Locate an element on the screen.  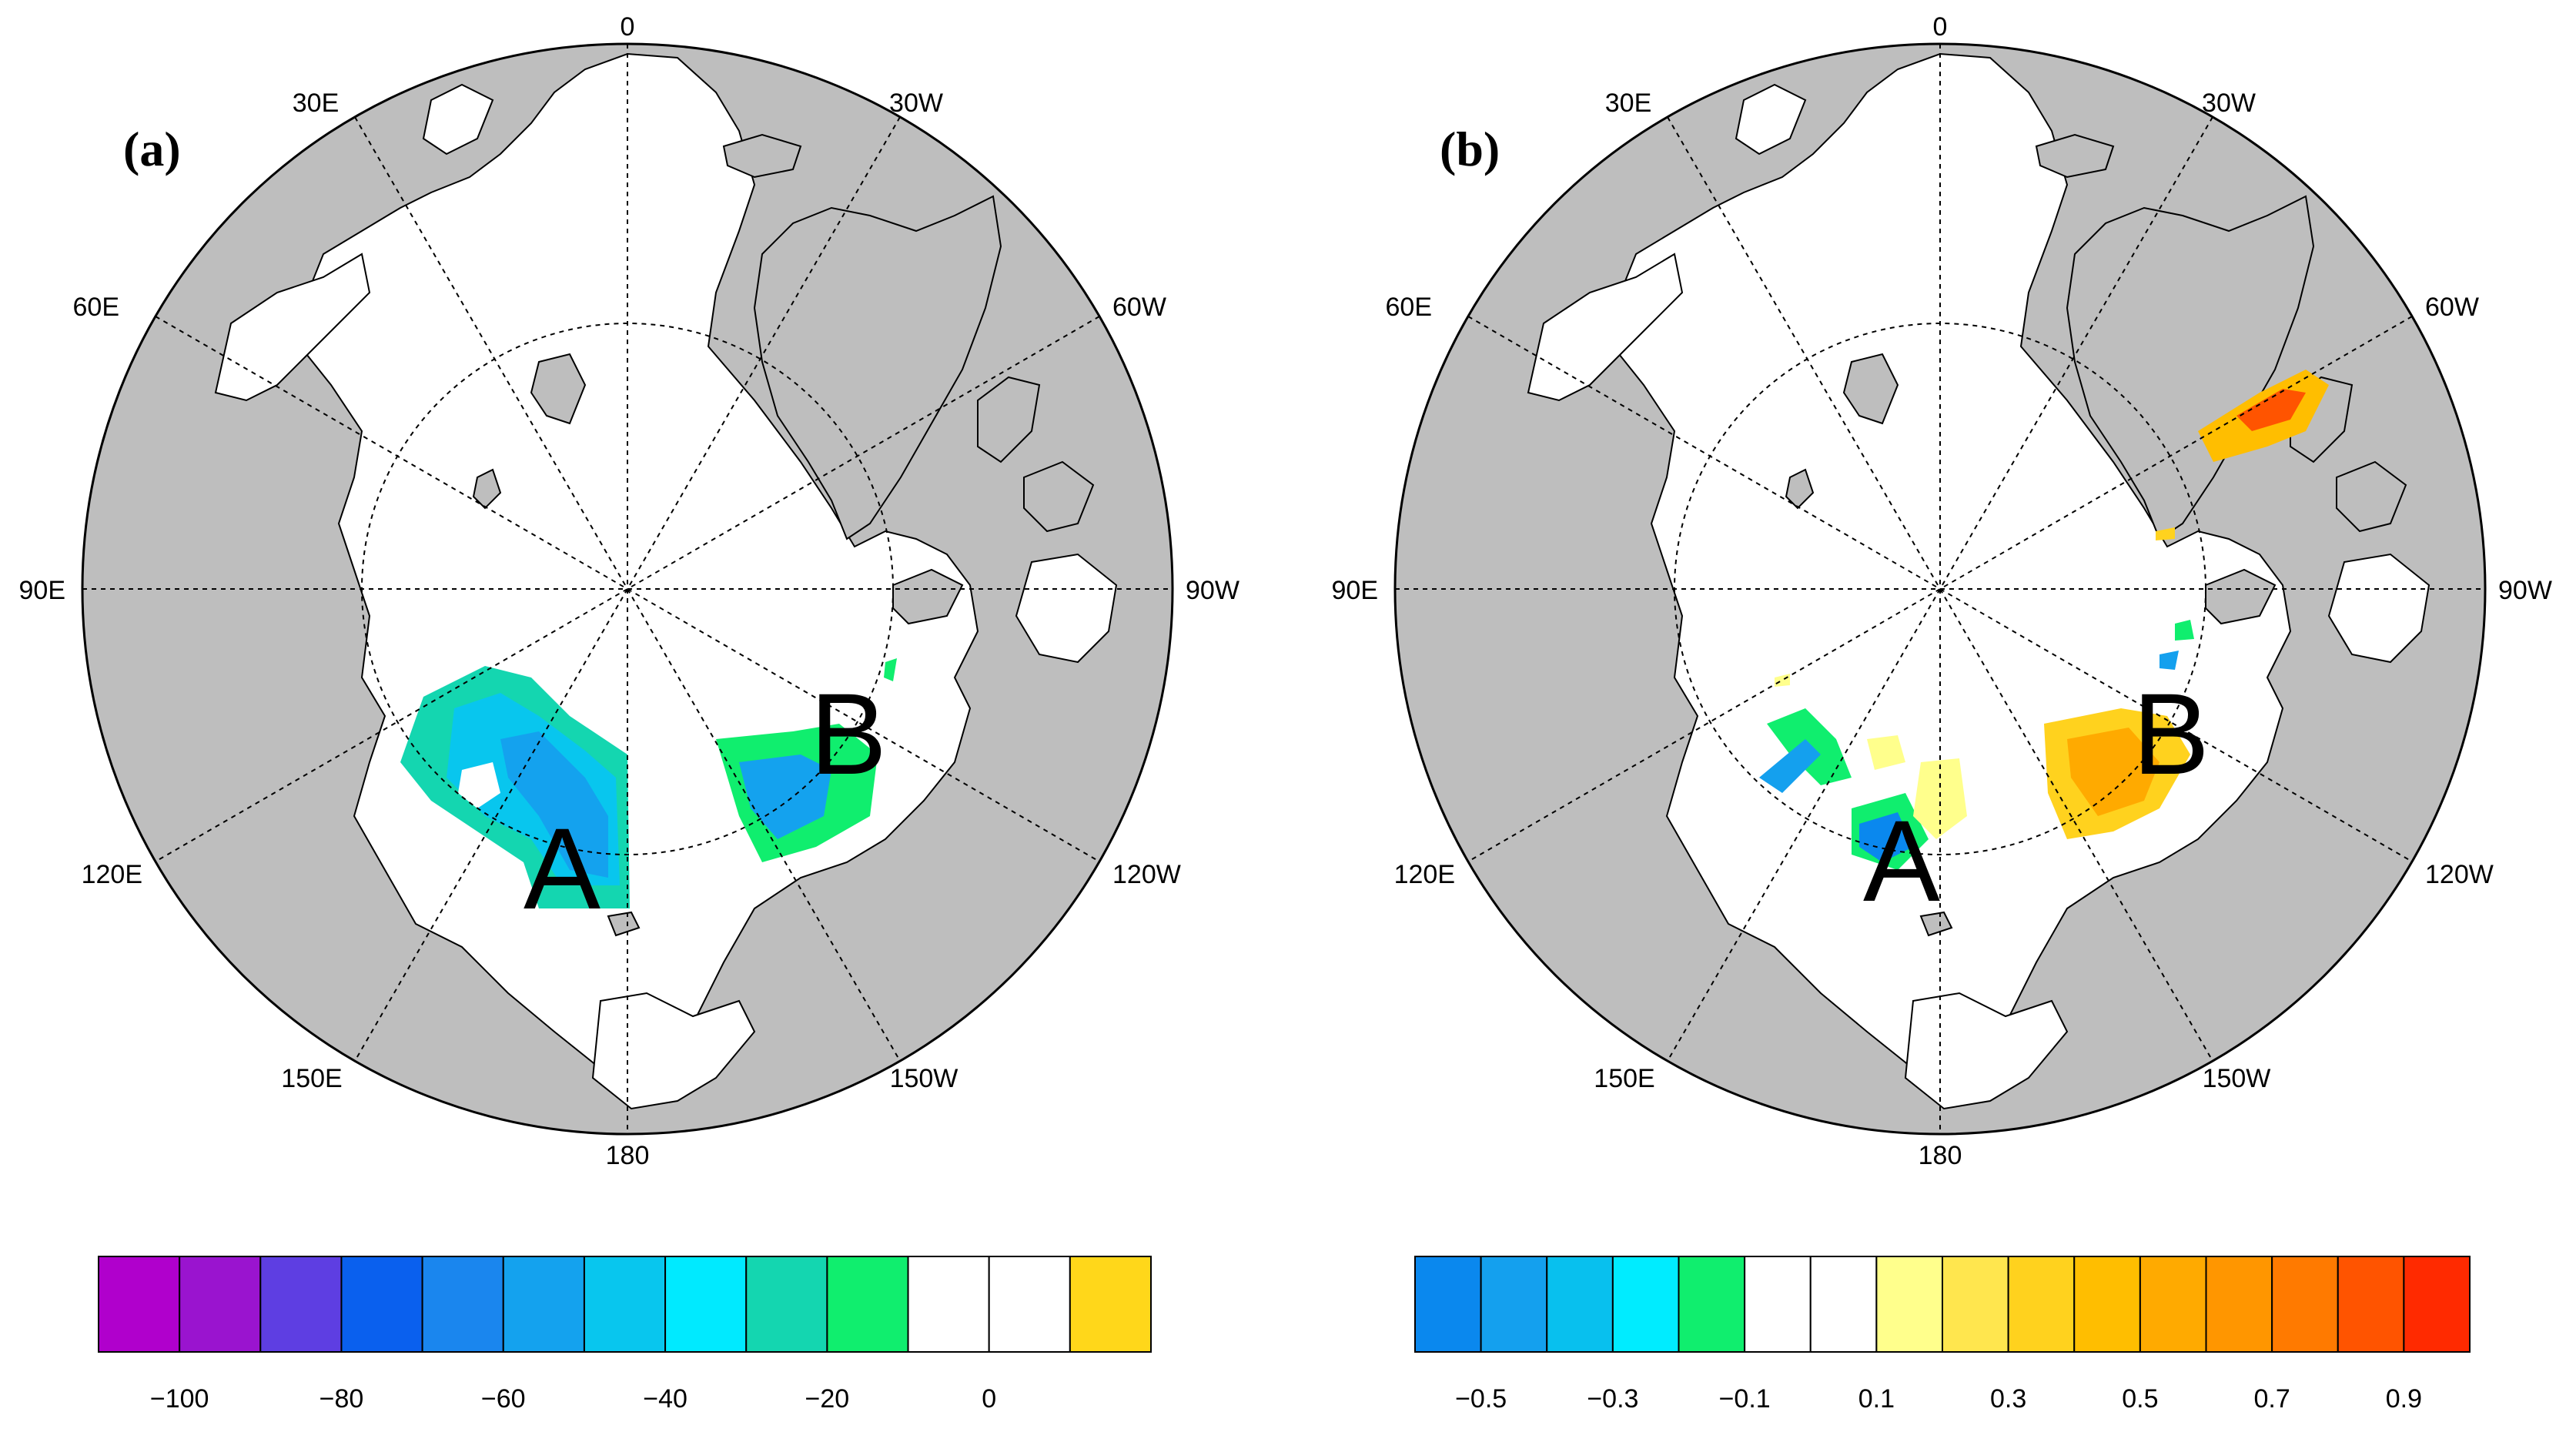
panel-b-region-a: A is located at coordinates (1902, 860).